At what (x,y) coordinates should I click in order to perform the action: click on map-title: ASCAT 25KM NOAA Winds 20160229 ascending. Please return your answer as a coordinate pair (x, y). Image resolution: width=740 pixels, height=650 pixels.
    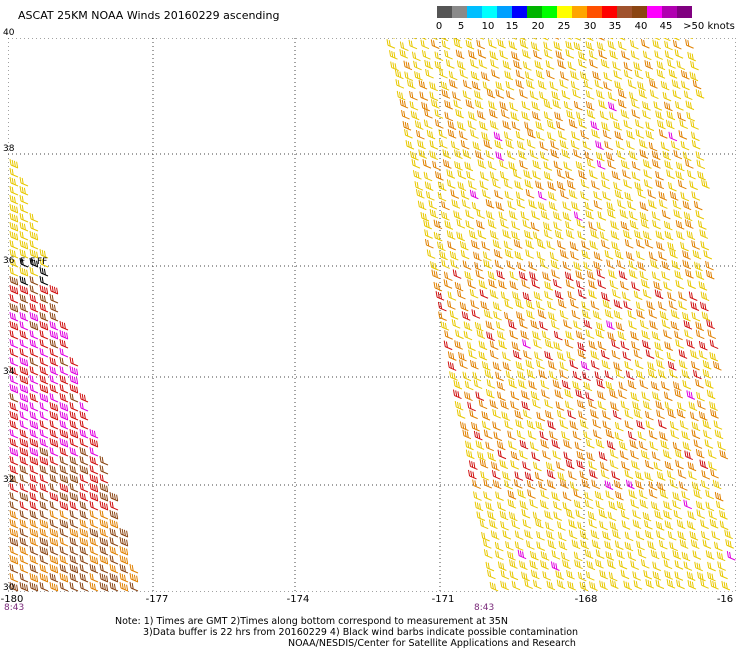
    Looking at the image, I should click on (149, 15).